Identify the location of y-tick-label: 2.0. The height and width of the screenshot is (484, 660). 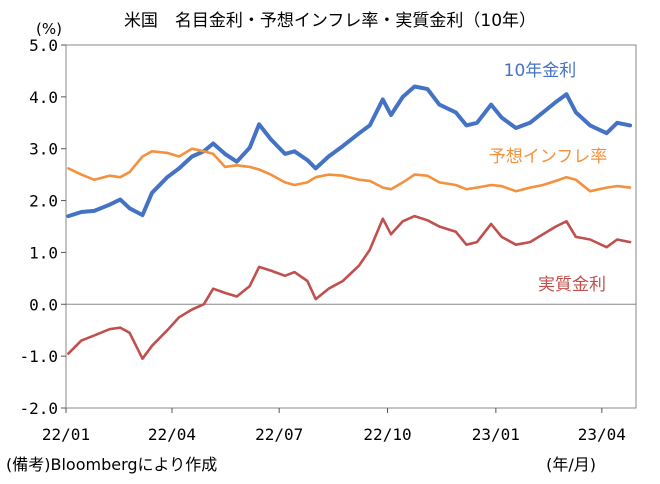
(43, 201).